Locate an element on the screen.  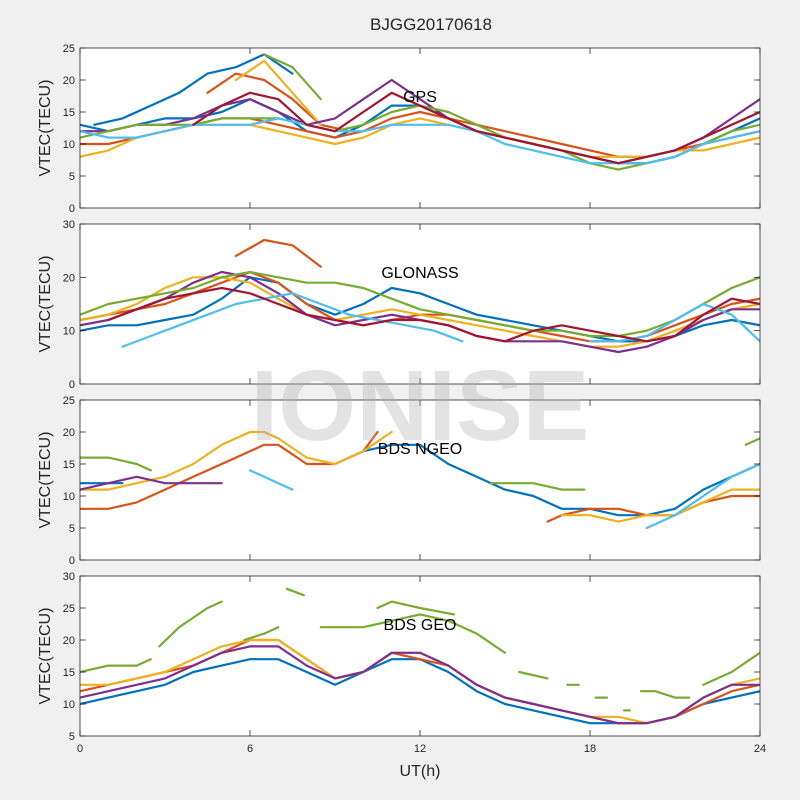
panel-title: GPS is located at coordinates (420, 97).